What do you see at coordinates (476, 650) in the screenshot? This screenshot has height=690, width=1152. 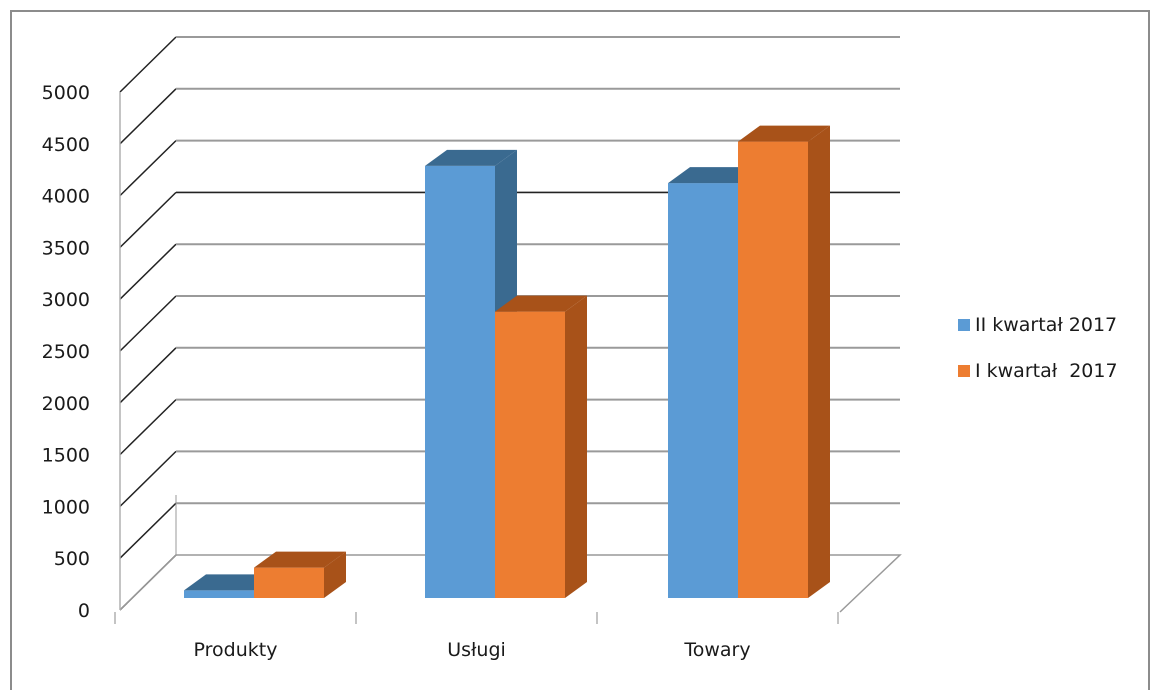 I see `x-tick-label: Usługi` at bounding box center [476, 650].